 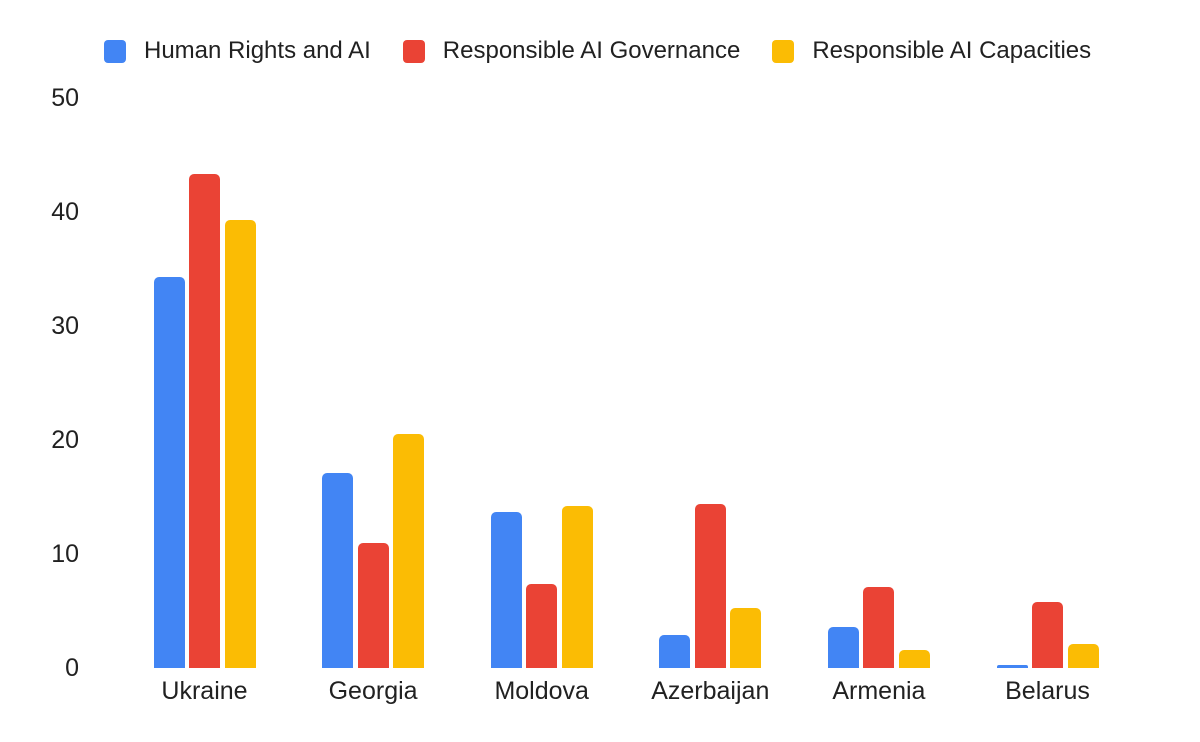 I want to click on legend-item-responsible-ai-governance: Responsible AI Governance, so click(x=571, y=51).